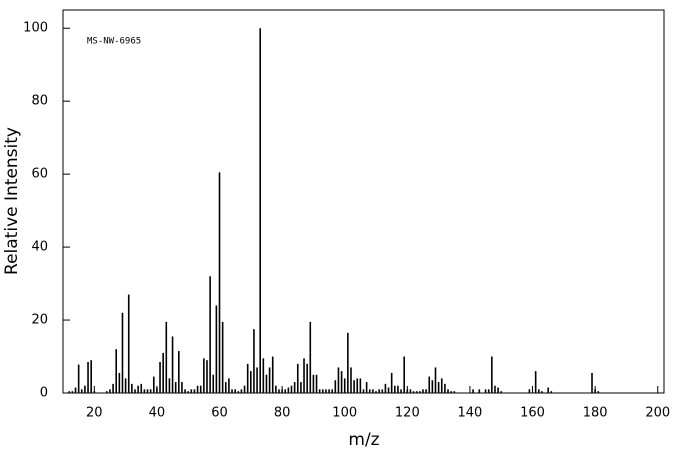 The height and width of the screenshot is (455, 676). What do you see at coordinates (157, 413) in the screenshot?
I see `x-tick-label: 40` at bounding box center [157, 413].